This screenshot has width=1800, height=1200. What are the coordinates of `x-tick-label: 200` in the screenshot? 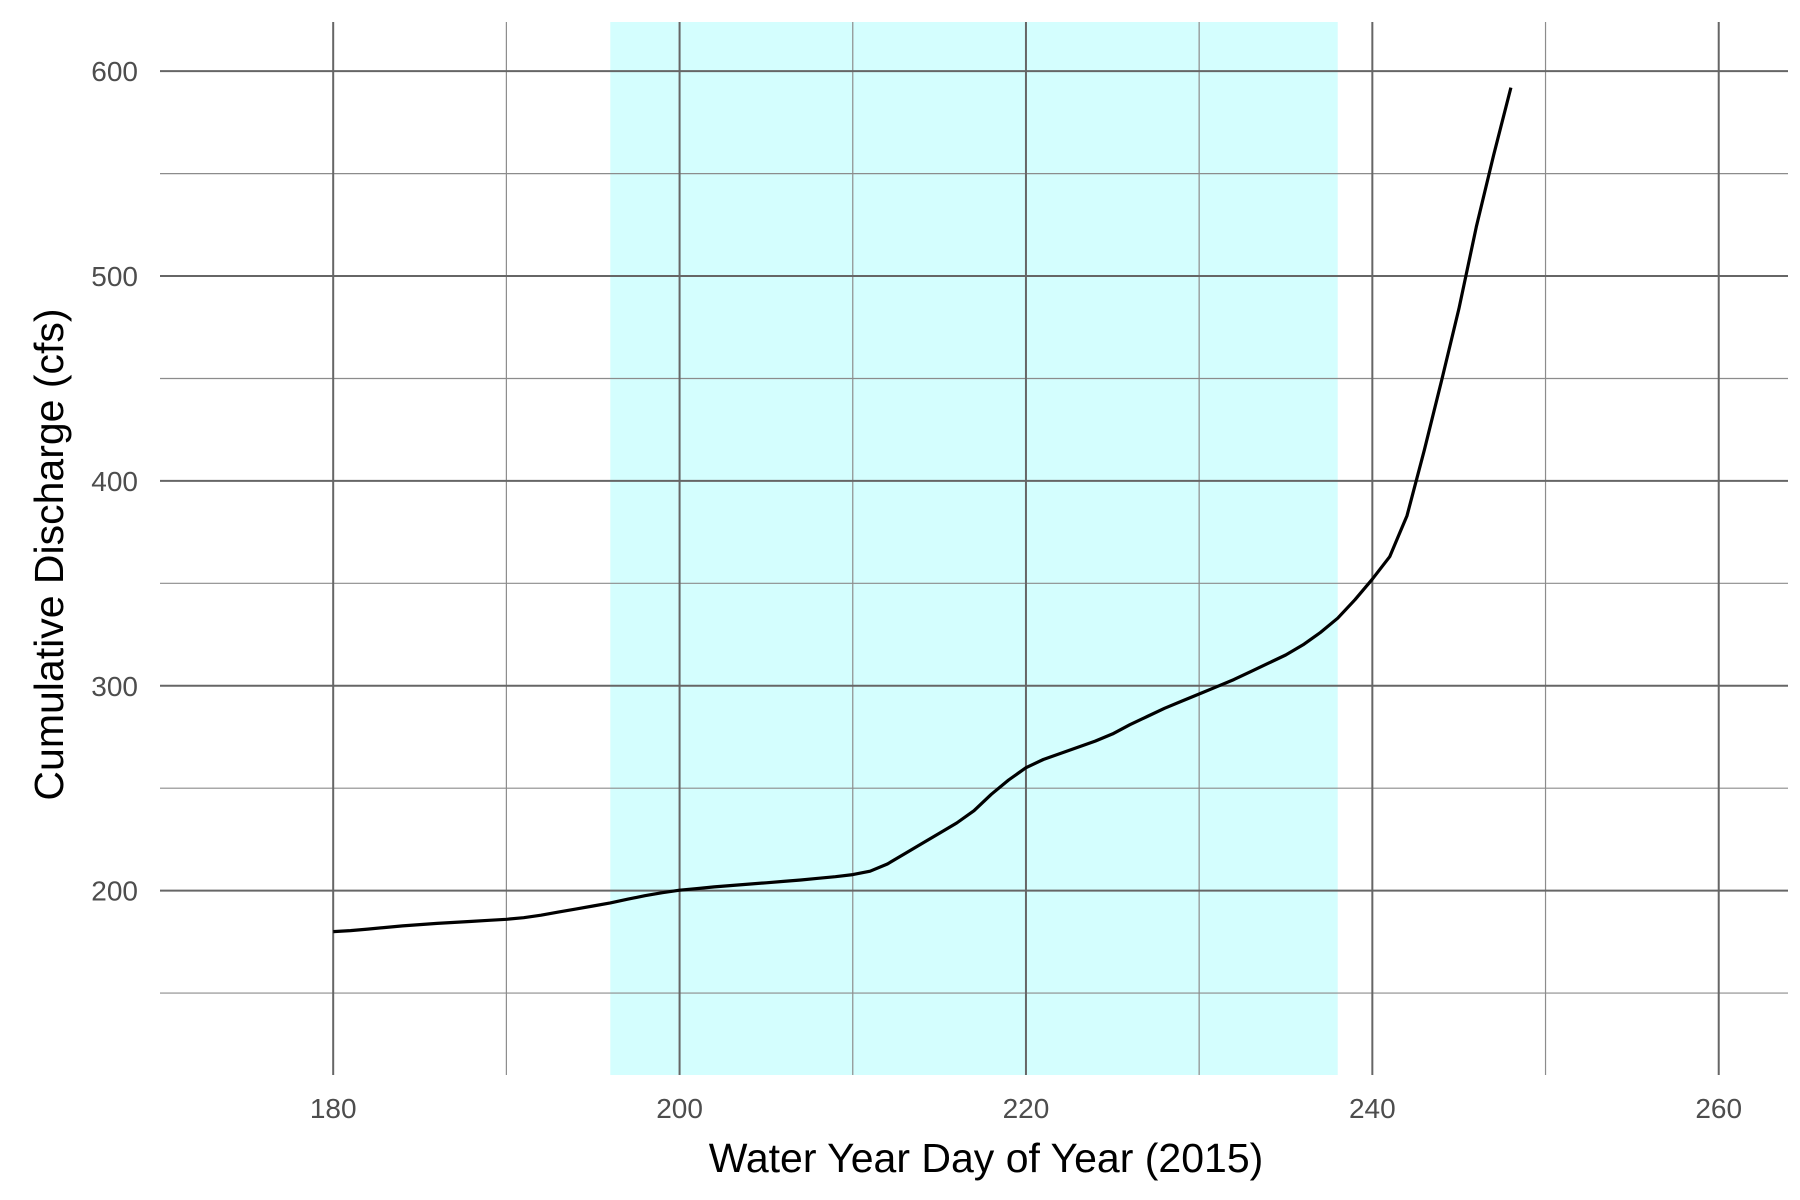 It's located at (679, 1108).